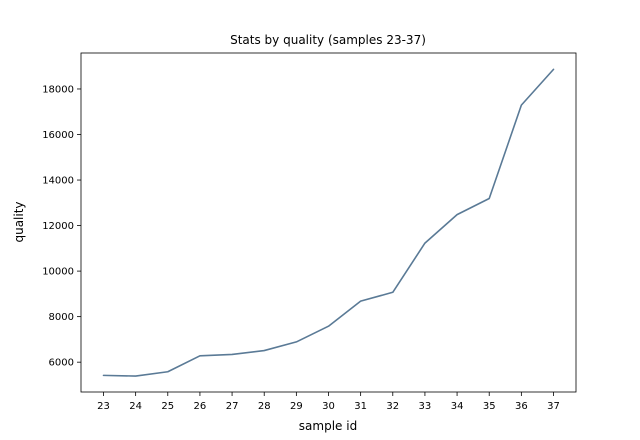 The image size is (640, 440). I want to click on x-tick-label: 26, so click(200, 406).